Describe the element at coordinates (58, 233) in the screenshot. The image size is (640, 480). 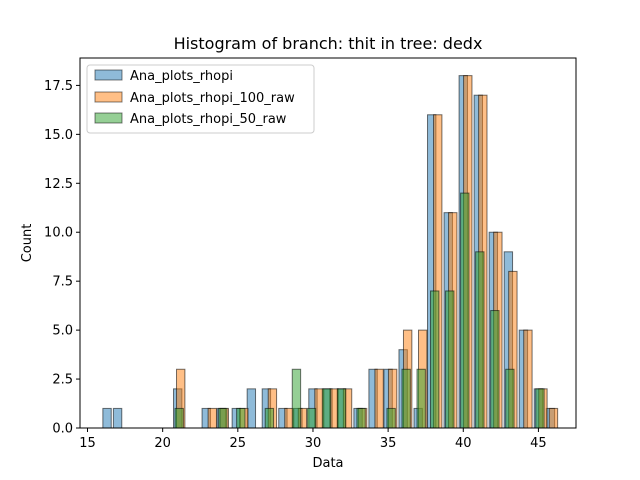
I see `y-tick-label: 10.0` at that location.